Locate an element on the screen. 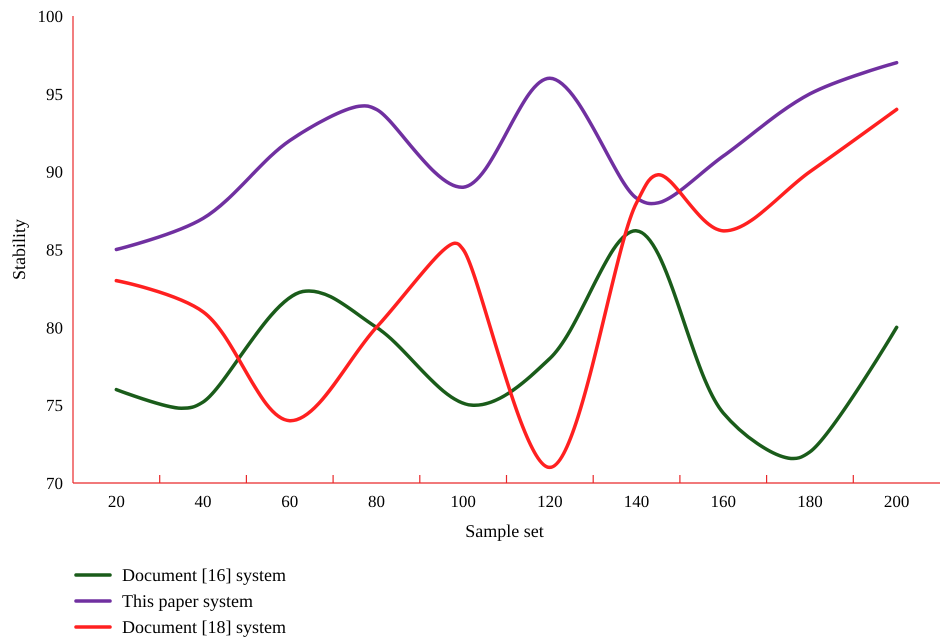 Image resolution: width=942 pixels, height=639 pixels. y-tick-label: 85 is located at coordinates (54, 250).